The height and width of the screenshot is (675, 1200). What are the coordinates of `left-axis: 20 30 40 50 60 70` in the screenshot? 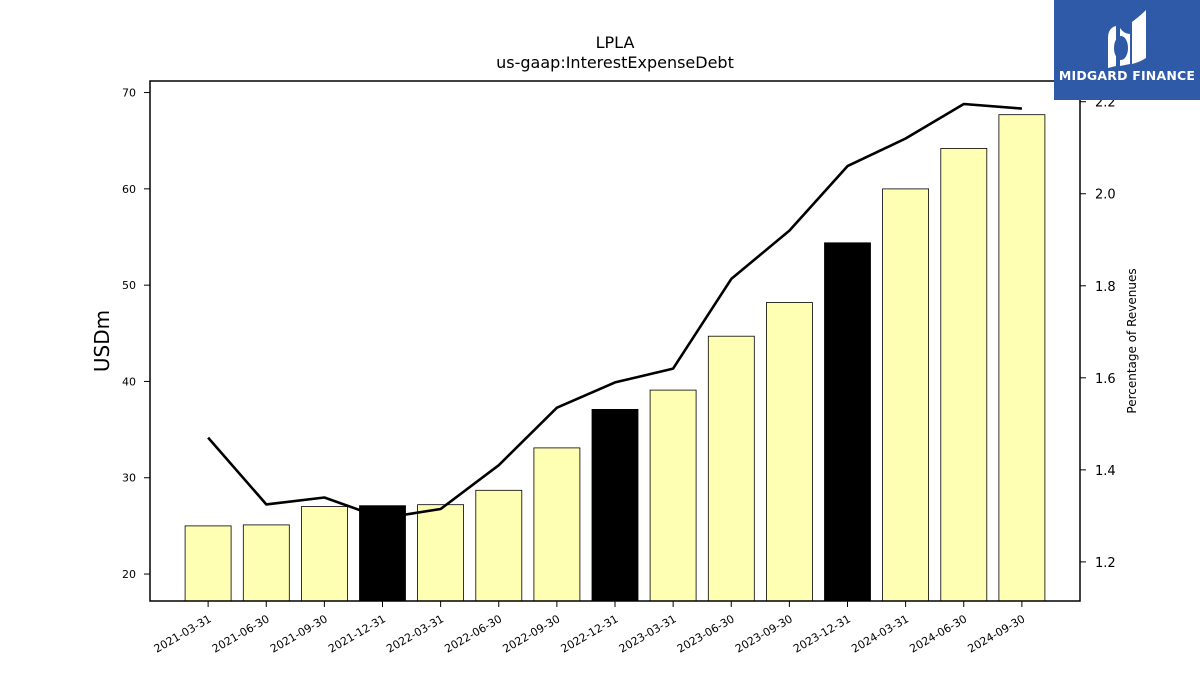 It's located at (136, 334).